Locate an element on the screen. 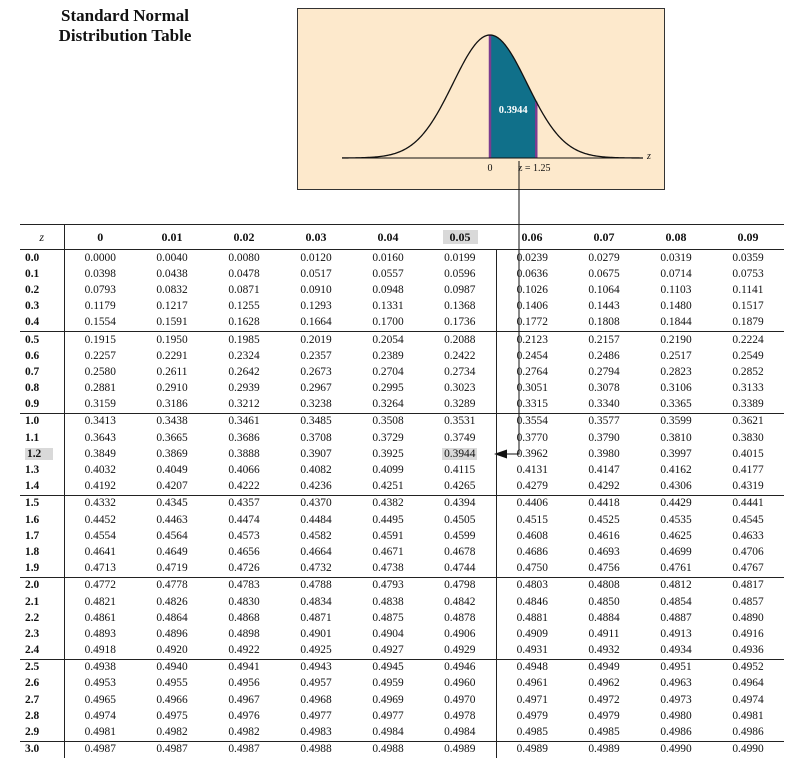  table-cell: 0.4505 is located at coordinates (460, 520).